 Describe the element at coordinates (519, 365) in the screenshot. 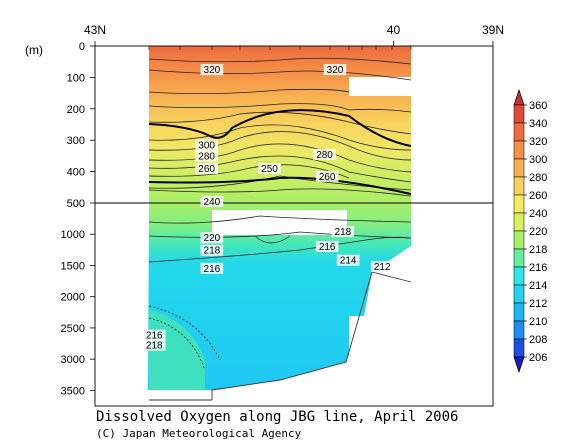

I see `colorbar-arrow-bottom` at that location.